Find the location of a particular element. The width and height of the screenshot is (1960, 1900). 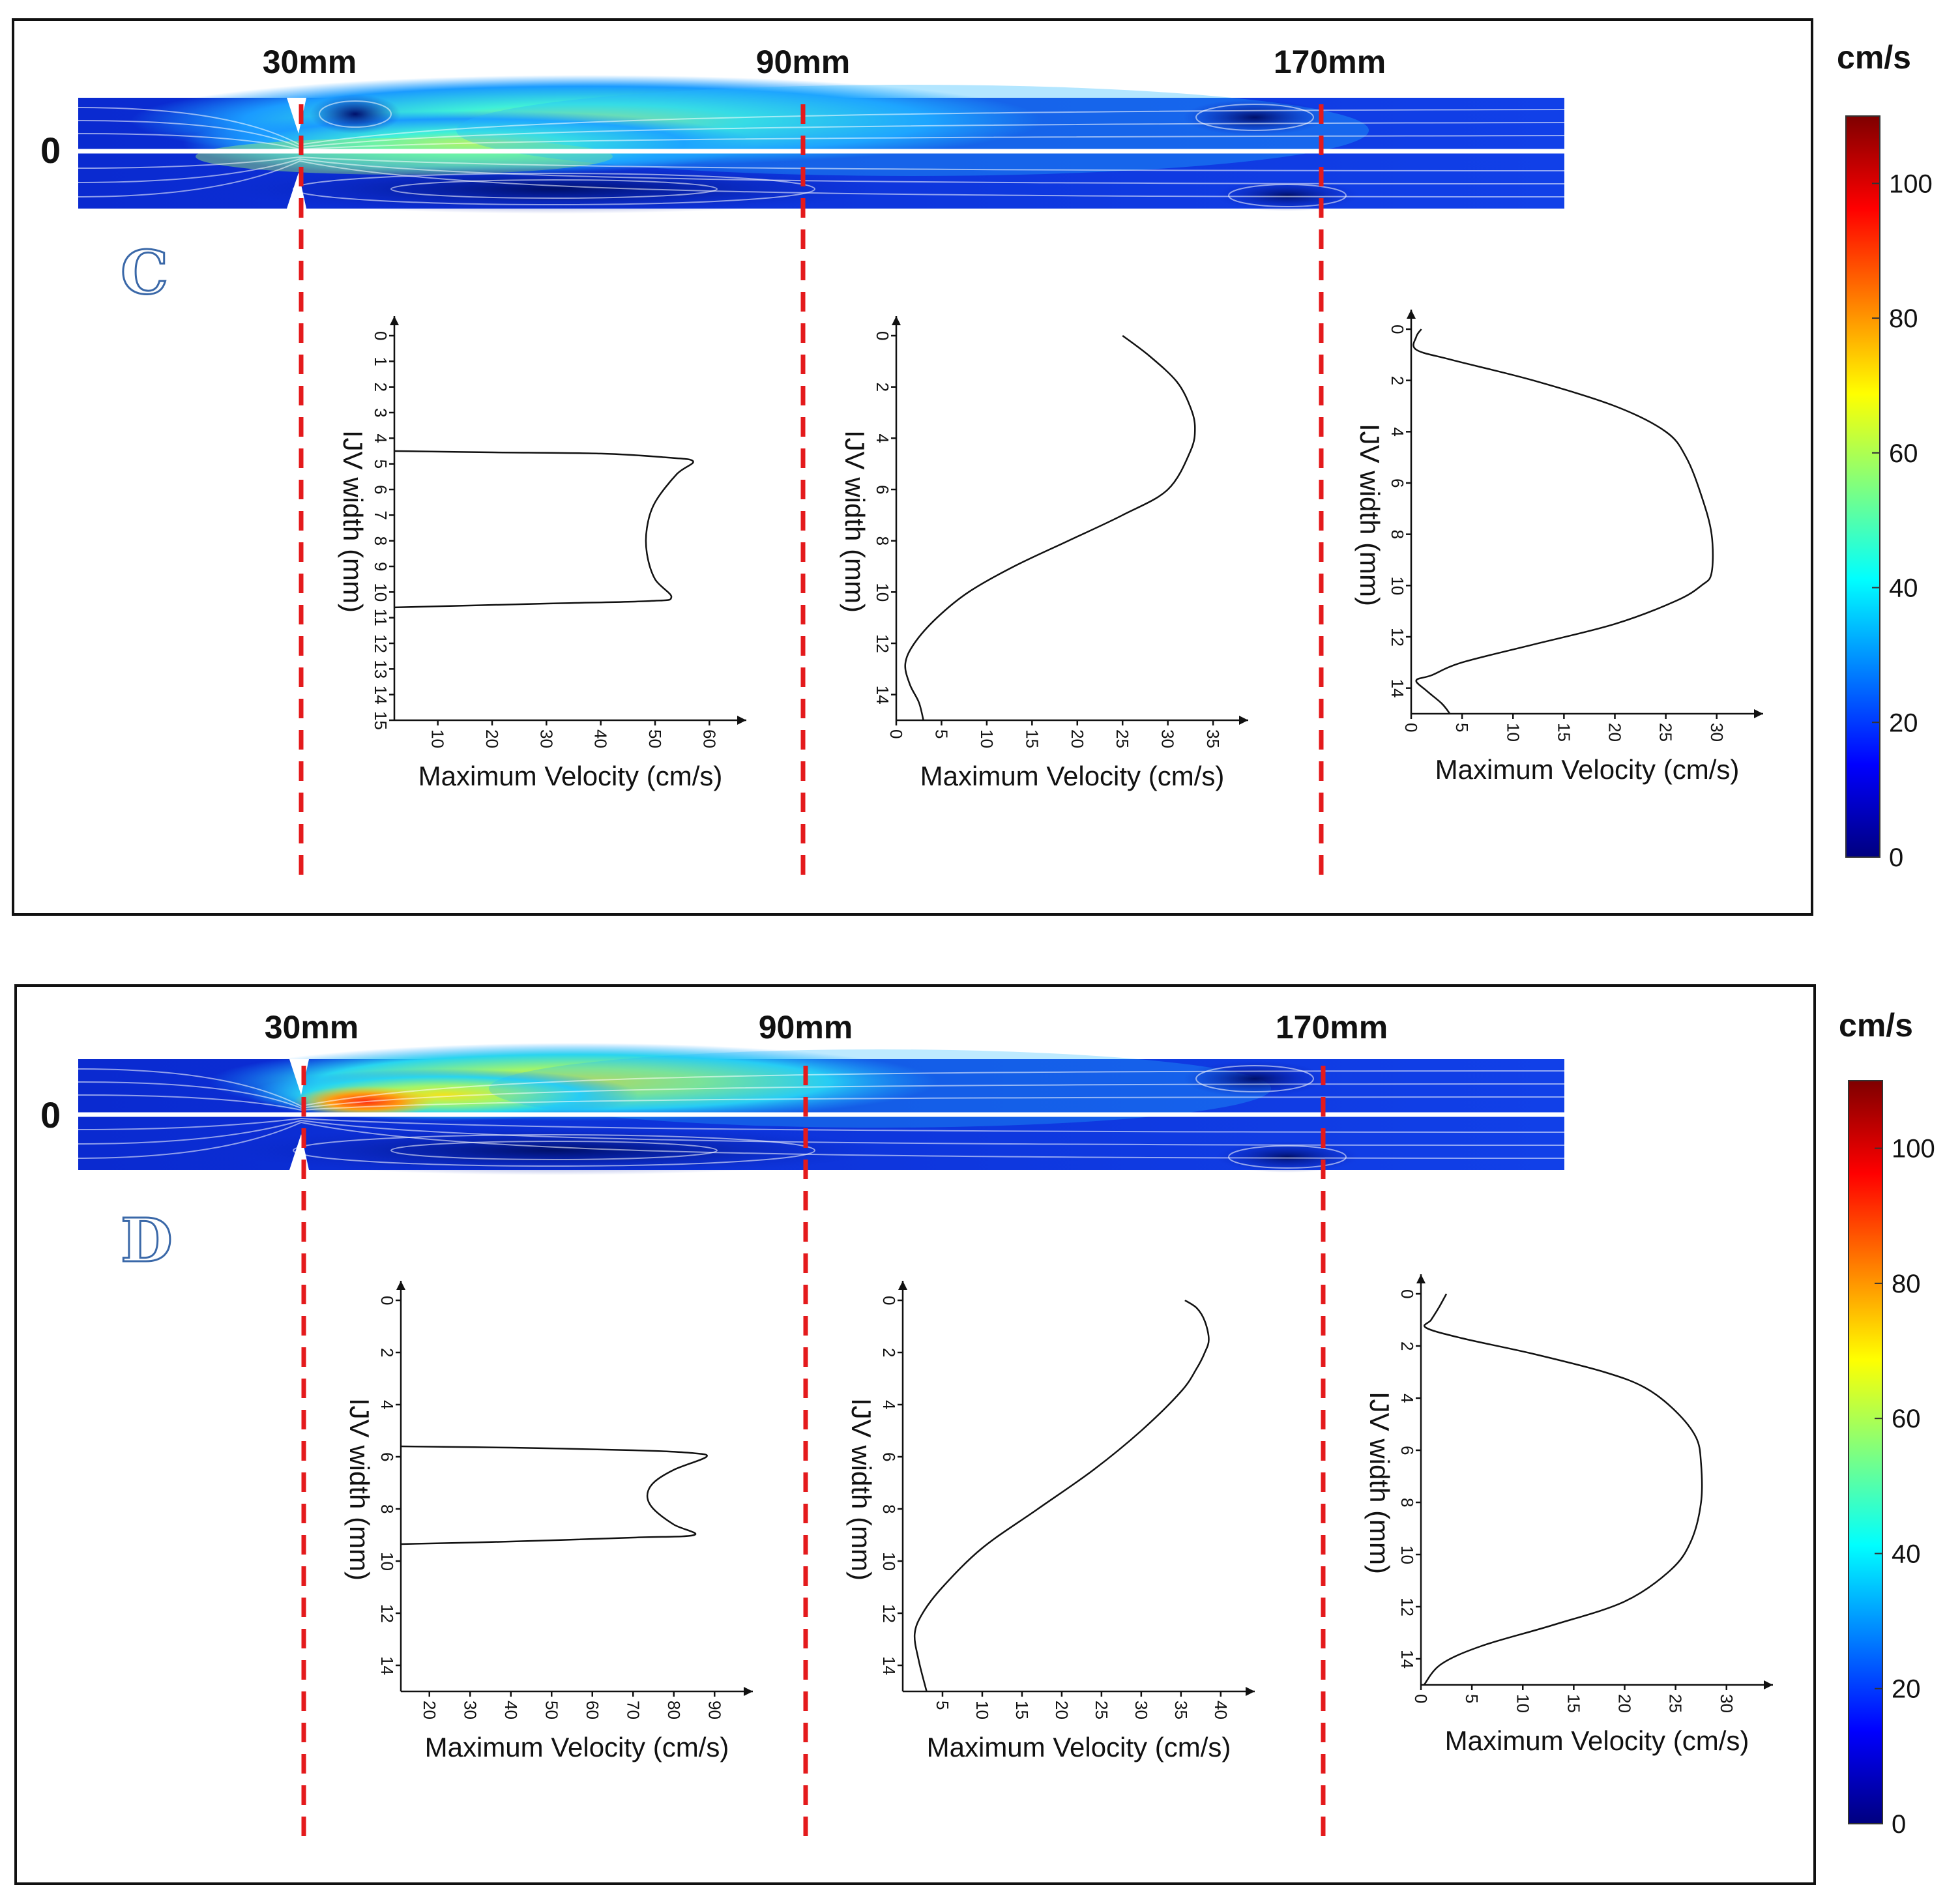

colorbar-gradient-c is located at coordinates (1862, 486).